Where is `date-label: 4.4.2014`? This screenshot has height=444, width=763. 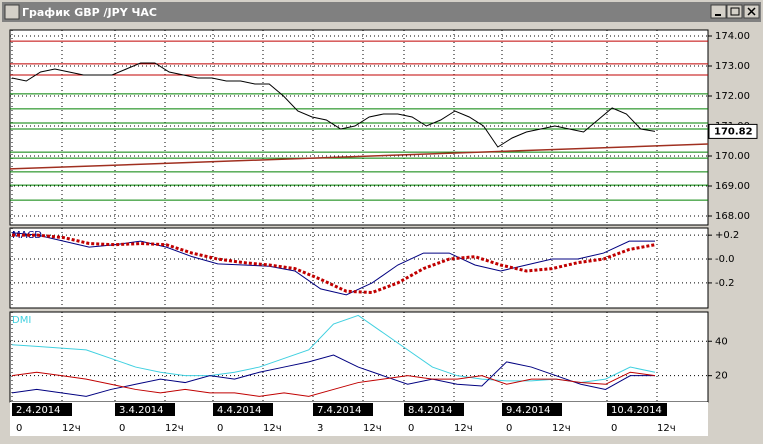
date-label: 4.4.2014 is located at coordinates (239, 410).